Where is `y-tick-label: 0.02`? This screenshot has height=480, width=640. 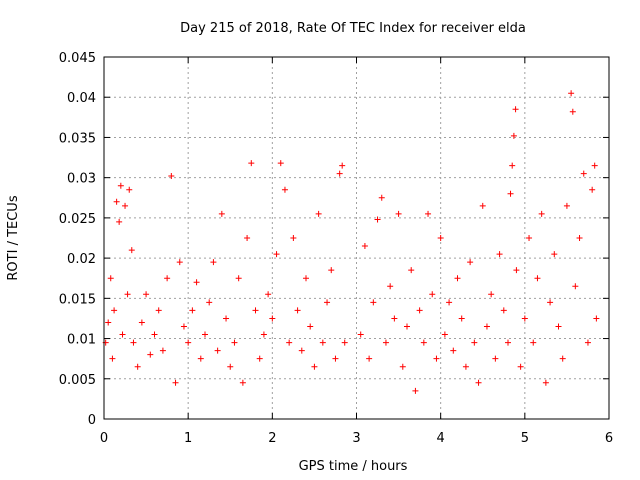 y-tick-label: 0.02 is located at coordinates (81, 259).